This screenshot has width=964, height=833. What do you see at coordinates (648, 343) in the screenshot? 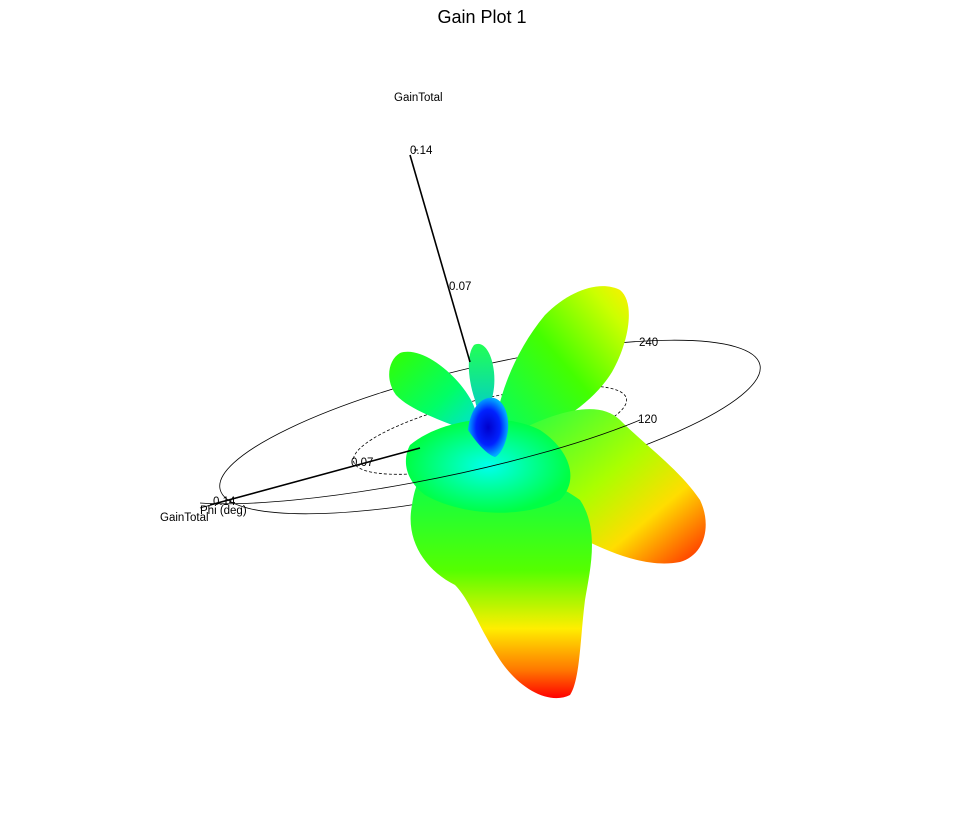
I see `phi-tick-240: 240` at bounding box center [648, 343].